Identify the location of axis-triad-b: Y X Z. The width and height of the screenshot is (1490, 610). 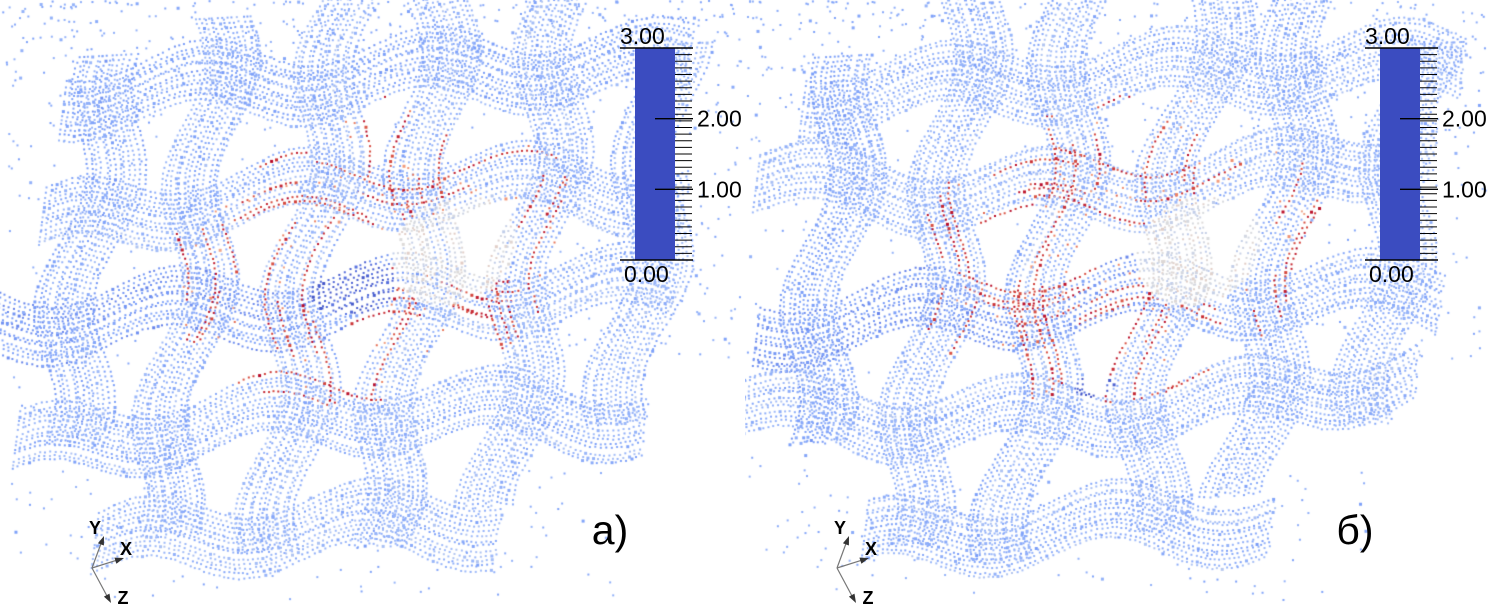
(855, 563).